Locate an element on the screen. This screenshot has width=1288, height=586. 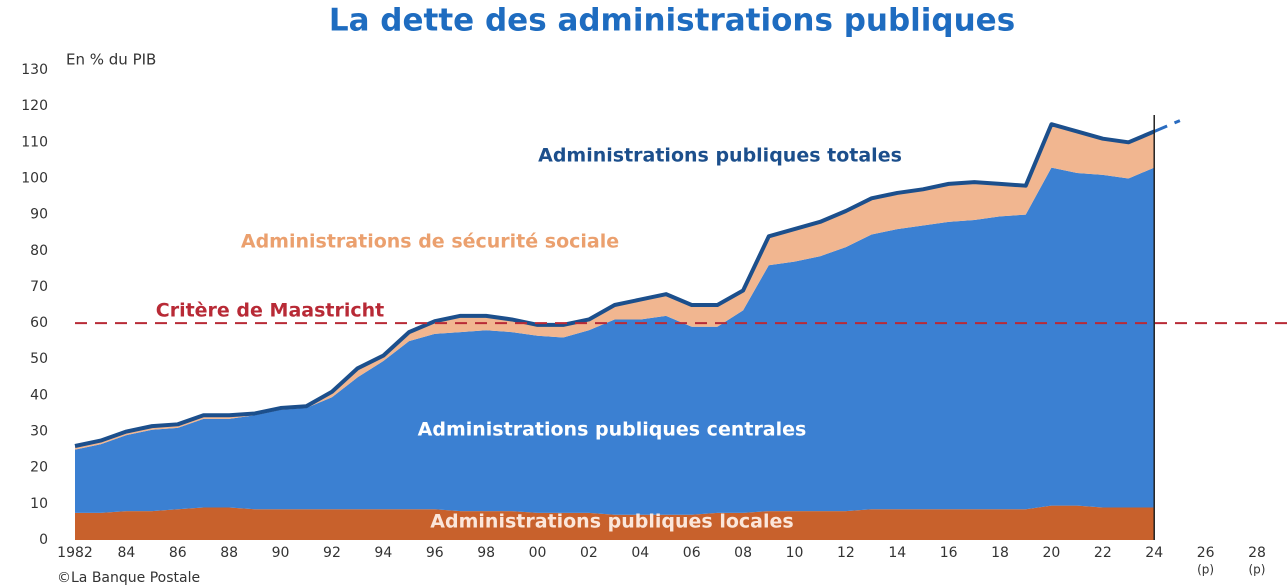
area is located at coordinates (615, 522).